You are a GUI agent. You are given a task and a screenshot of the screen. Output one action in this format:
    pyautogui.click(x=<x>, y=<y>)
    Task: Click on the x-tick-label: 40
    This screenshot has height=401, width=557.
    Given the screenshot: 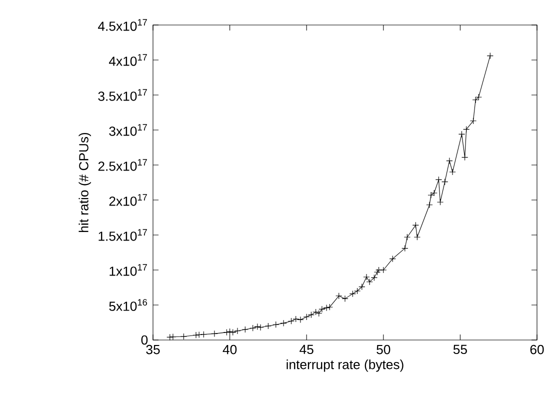 What is the action you would take?
    pyautogui.click(x=229, y=349)
    